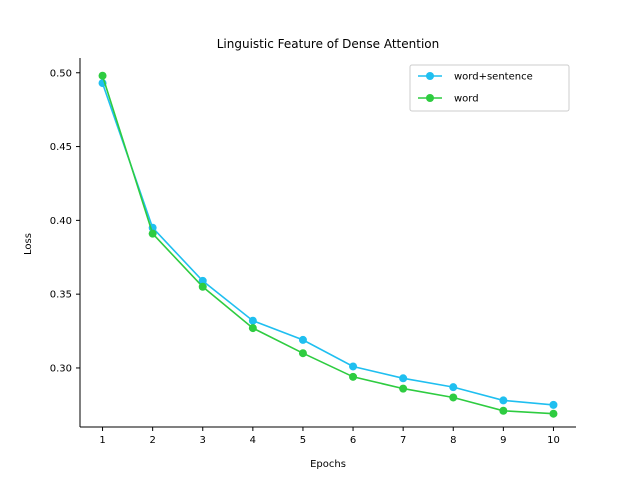 Image resolution: width=640 pixels, height=480 pixels. I want to click on chart-title: Linguistic Feature of Dense Attention, so click(328, 44).